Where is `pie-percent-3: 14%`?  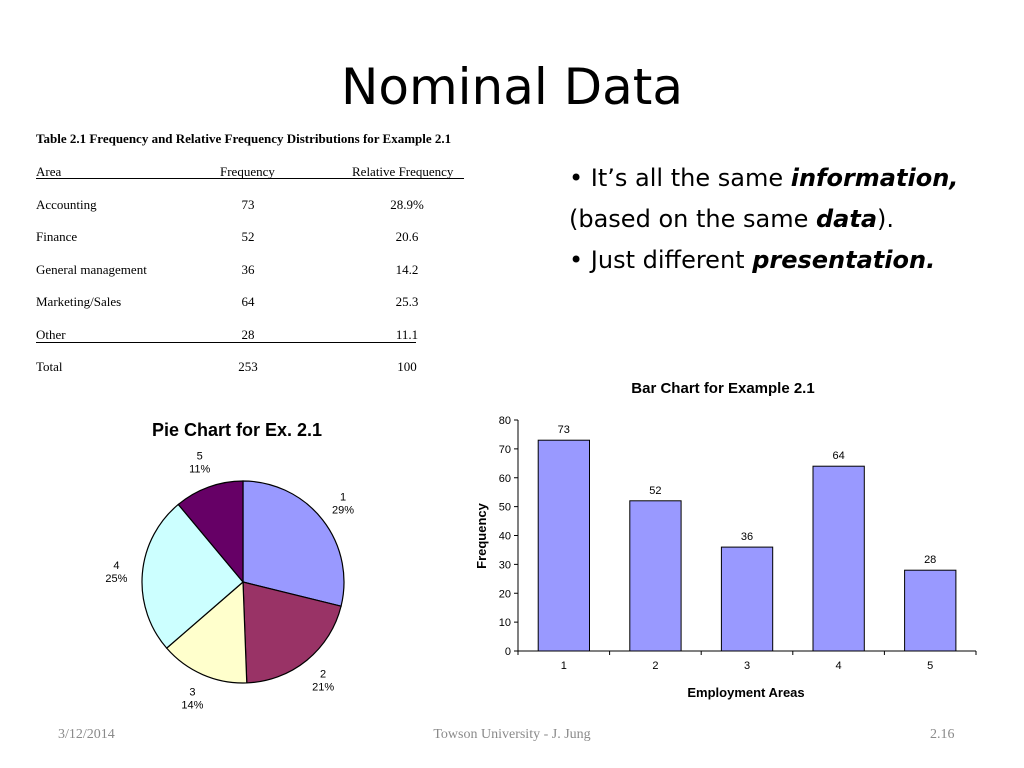
pie-percent-3: 14% is located at coordinates (192, 706).